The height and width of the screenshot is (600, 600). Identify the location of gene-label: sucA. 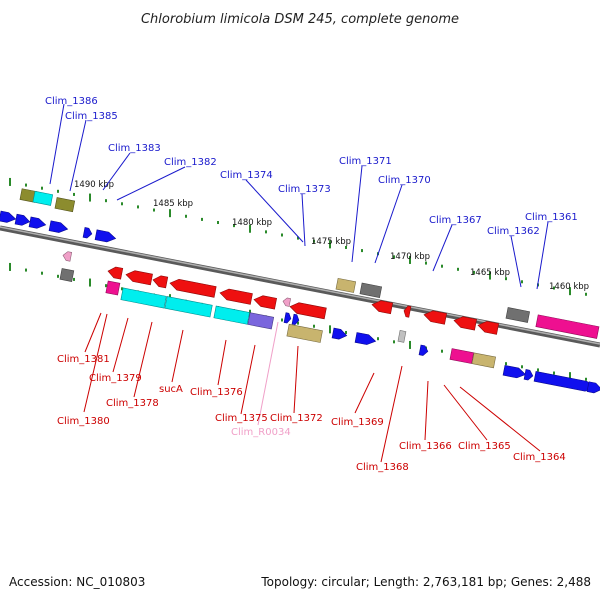
(171, 389).